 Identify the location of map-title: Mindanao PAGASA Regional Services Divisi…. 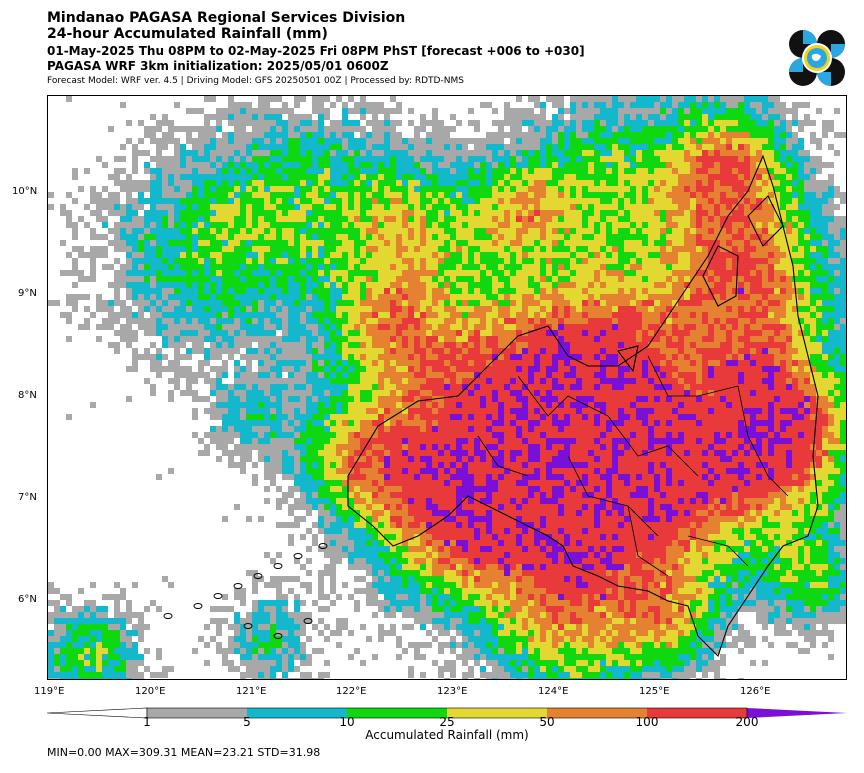
(226, 18).